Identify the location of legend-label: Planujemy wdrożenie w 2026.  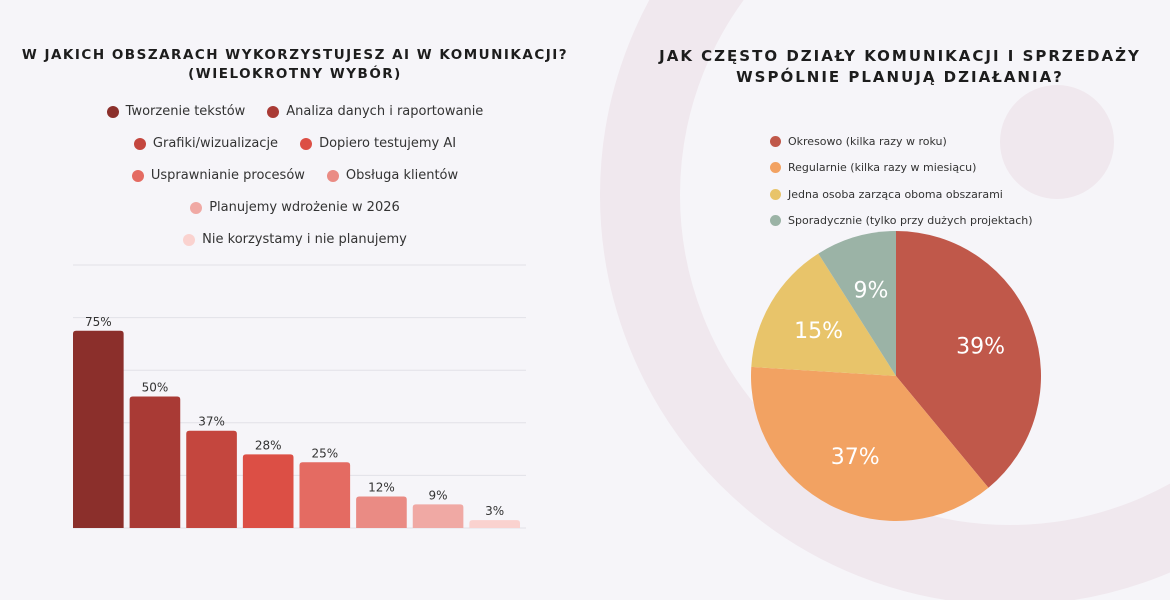
(304, 207).